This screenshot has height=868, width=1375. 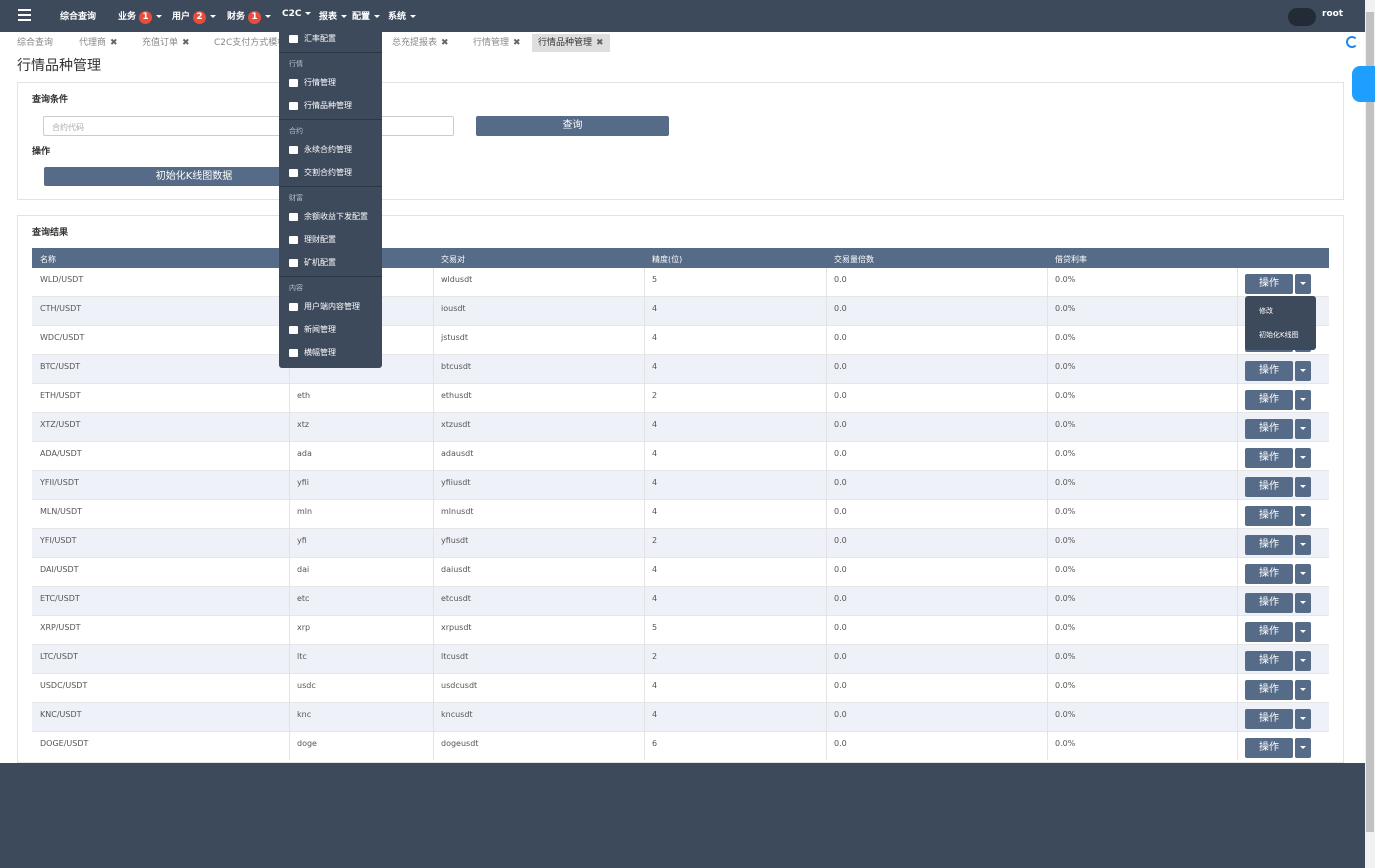 I want to click on menu-item: 余额收益下发配置, so click(x=330, y=216).